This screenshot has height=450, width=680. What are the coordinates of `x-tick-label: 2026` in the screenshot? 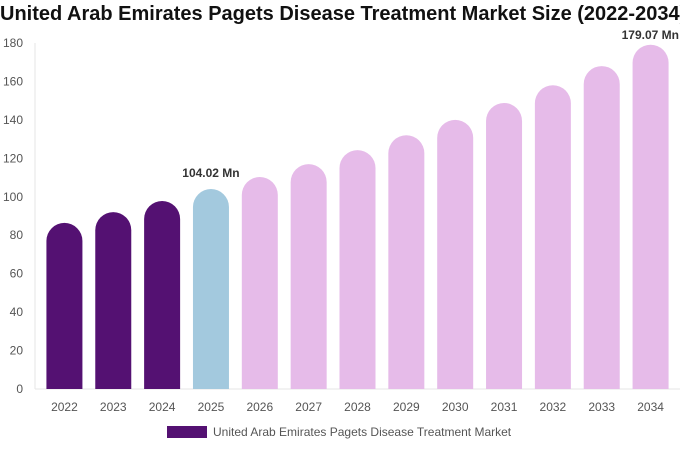 It's located at (259, 407).